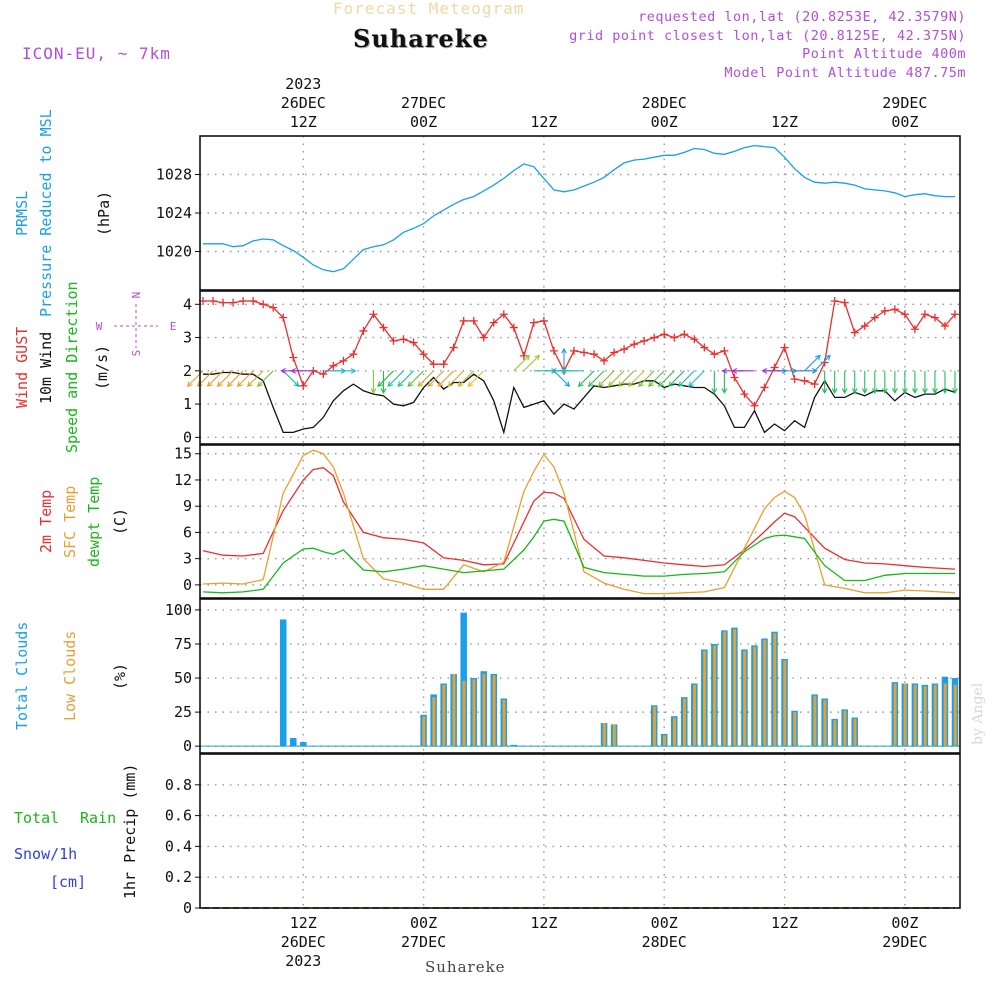  I want to click on clouds-axis-label: (%), so click(120, 676).